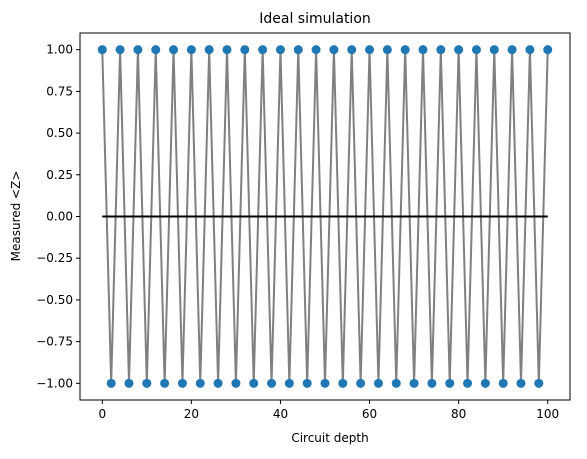 Image resolution: width=587 pixels, height=459 pixels. What do you see at coordinates (54, 342) in the screenshot?
I see `y-tick-label: −0.75` at bounding box center [54, 342].